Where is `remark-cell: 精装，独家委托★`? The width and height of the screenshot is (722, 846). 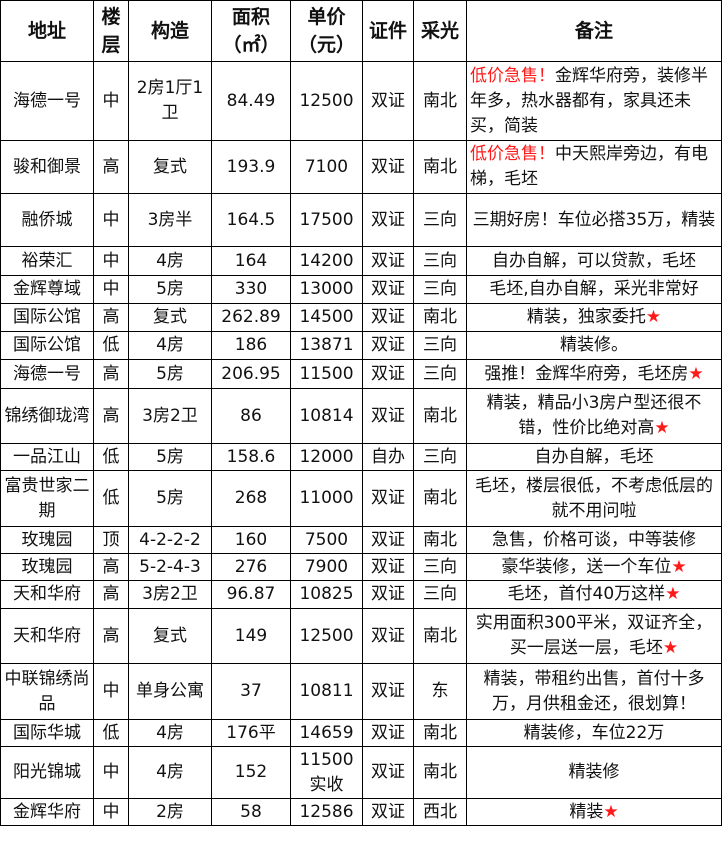 remark-cell: 精装，独家委托★ is located at coordinates (594, 317).